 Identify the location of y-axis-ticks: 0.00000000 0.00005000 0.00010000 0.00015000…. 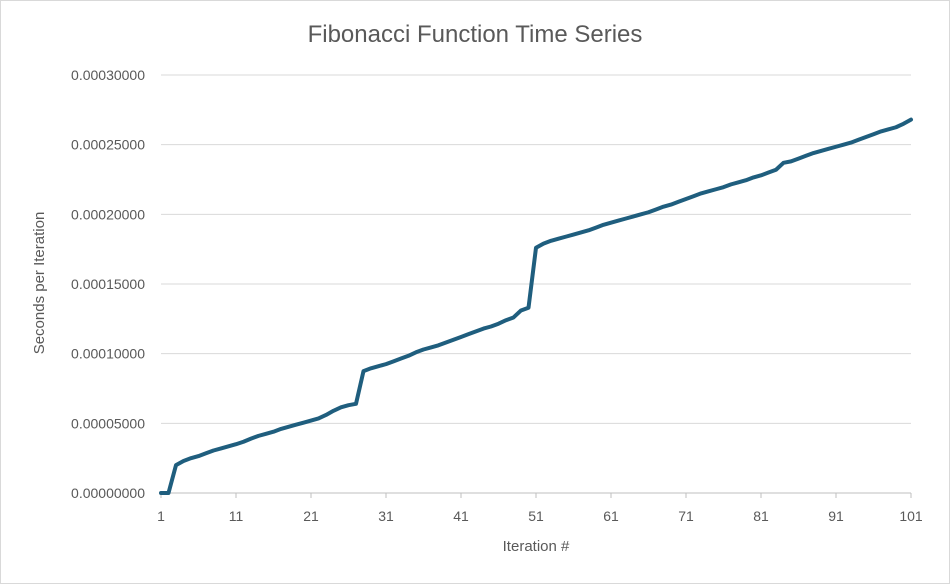
(108, 284).